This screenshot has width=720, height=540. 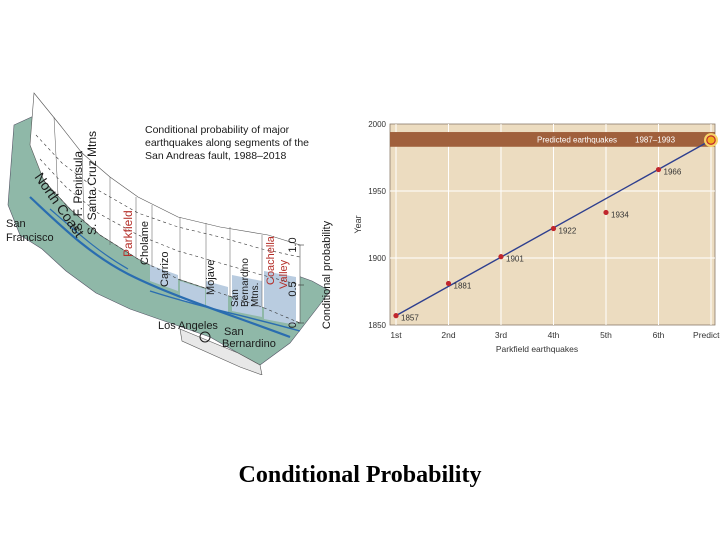 I want to click on slide-caption: Conditional Probability, so click(x=360, y=475).